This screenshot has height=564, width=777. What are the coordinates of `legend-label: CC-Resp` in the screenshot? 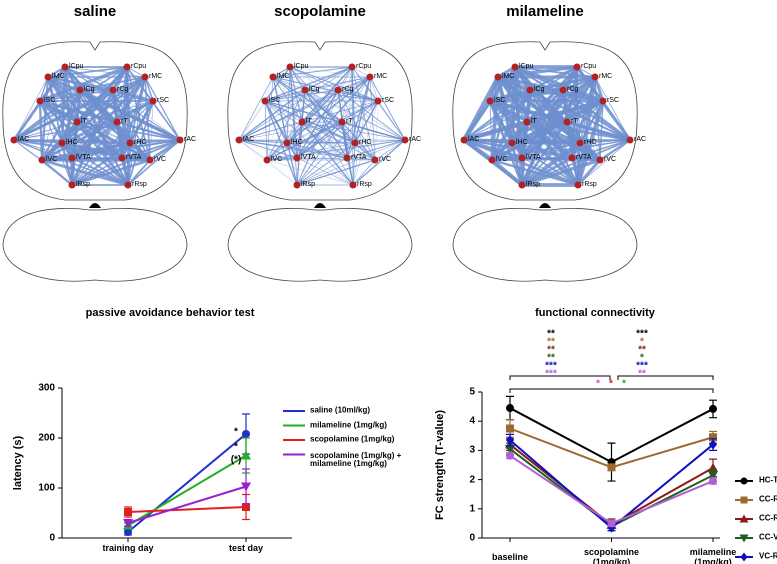 It's located at (768, 499).